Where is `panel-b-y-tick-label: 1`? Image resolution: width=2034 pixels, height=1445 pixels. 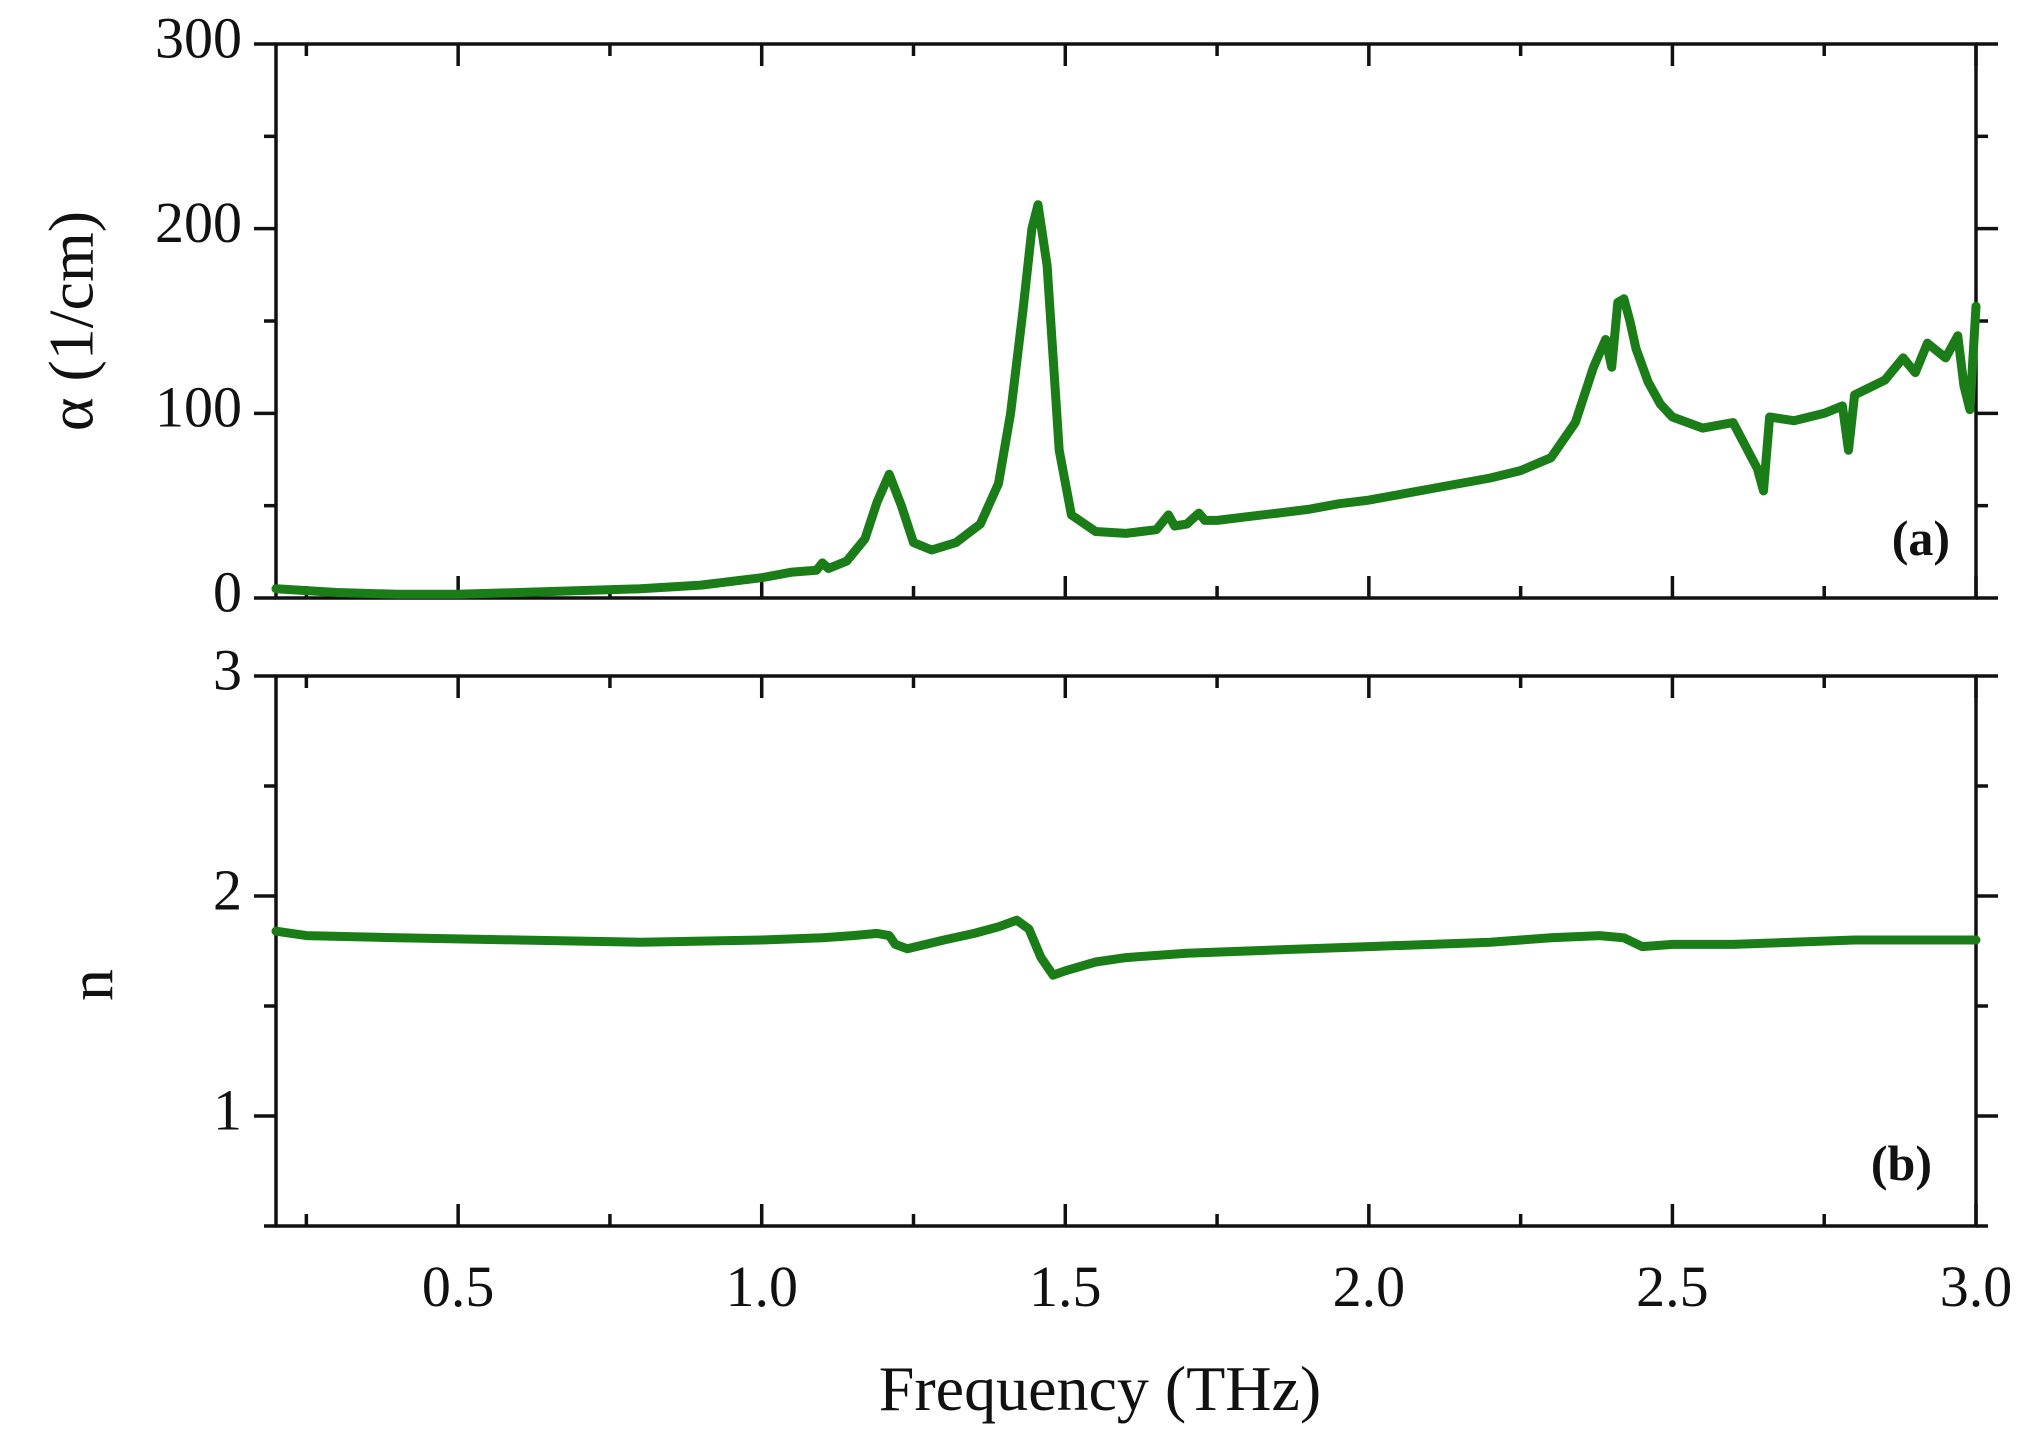
panel-b-y-tick-label: 1 is located at coordinates (227, 1109).